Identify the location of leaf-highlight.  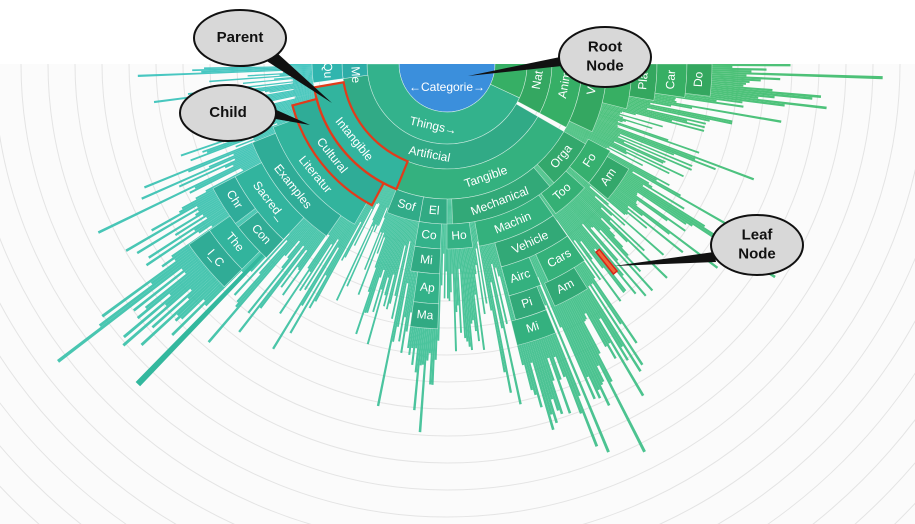
(607, 262).